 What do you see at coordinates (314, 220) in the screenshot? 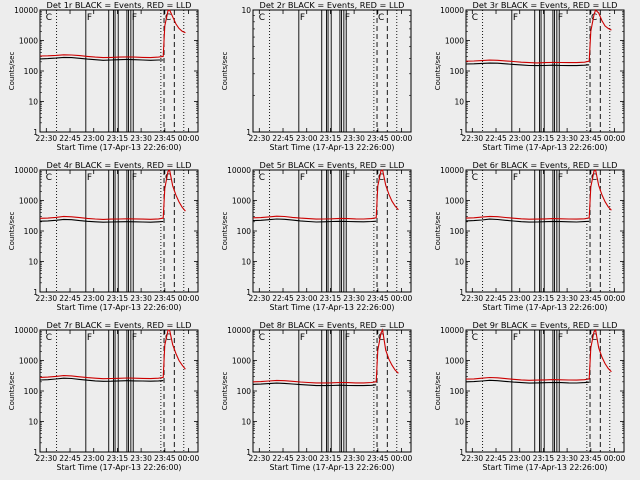
I see `events-series-line` at bounding box center [314, 220].